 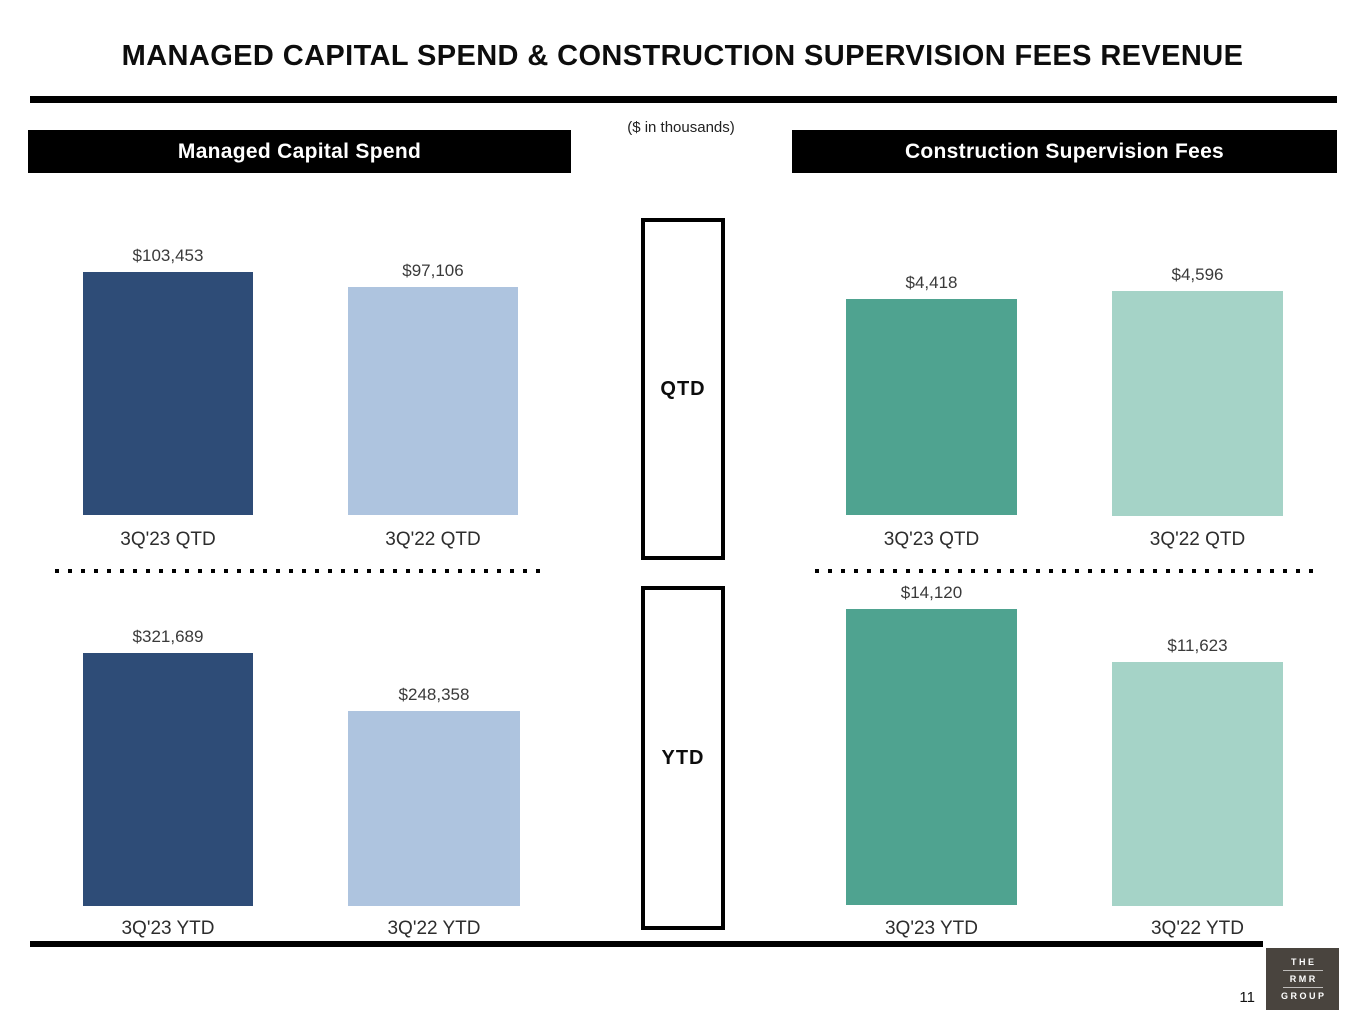 What do you see at coordinates (931, 592) in the screenshot?
I see `value-label-csf-ytd-3q23: $14,120` at bounding box center [931, 592].